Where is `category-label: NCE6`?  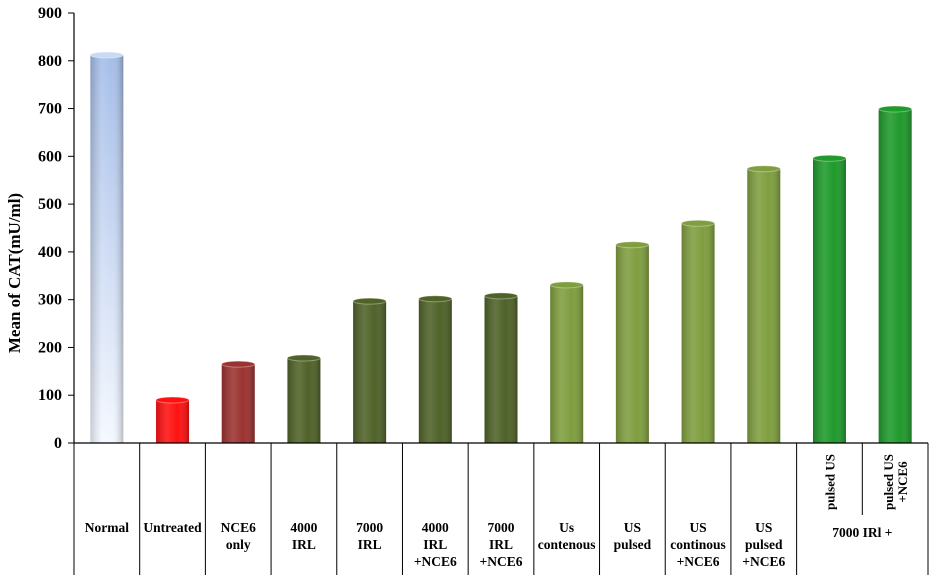 category-label: NCE6 is located at coordinates (239, 527).